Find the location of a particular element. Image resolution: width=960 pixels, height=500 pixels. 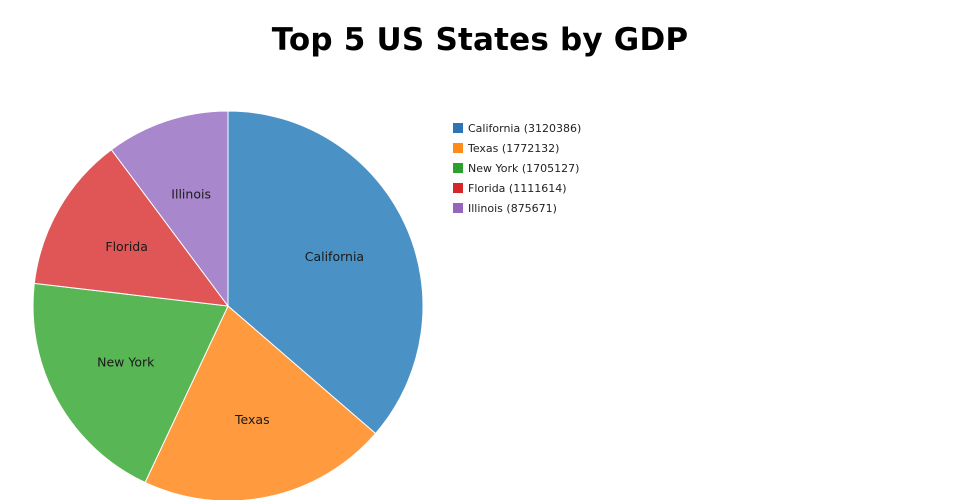

legend-label: Texas (1772132) is located at coordinates (514, 148).